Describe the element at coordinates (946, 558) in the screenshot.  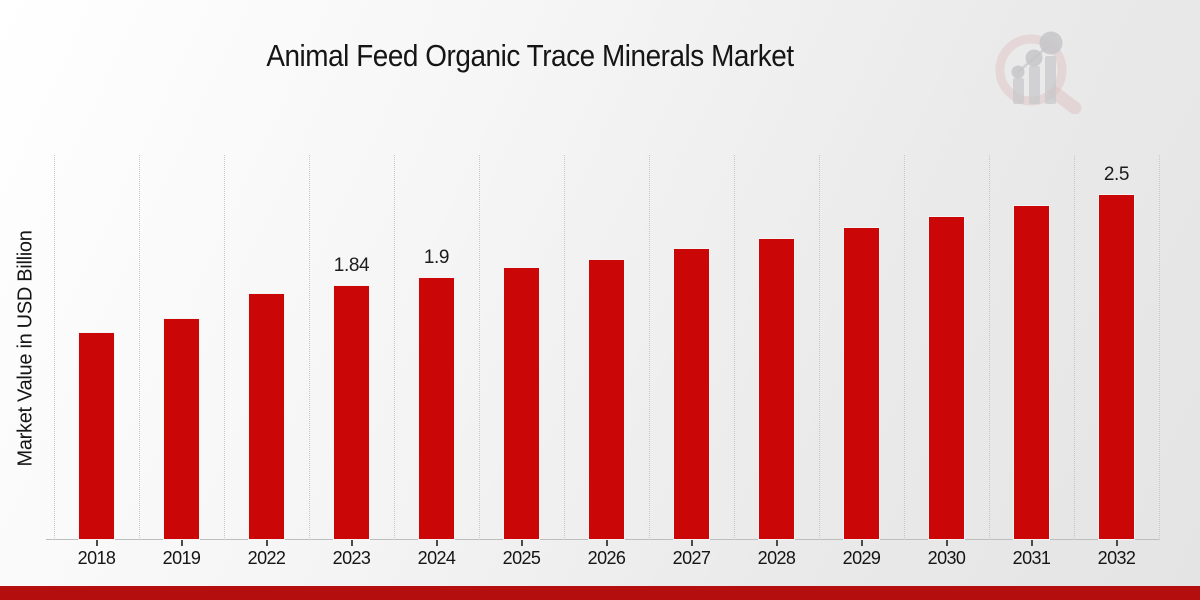
I see `x-axis-label-2030: 2030` at that location.